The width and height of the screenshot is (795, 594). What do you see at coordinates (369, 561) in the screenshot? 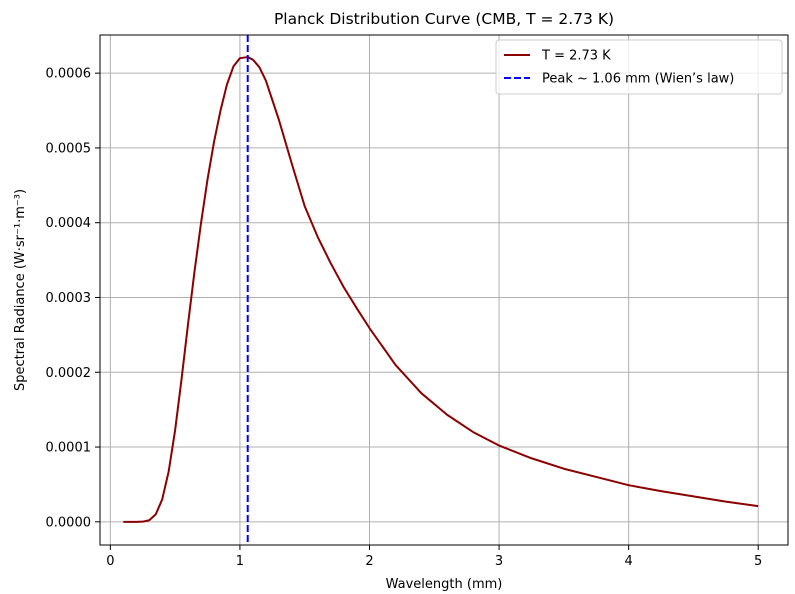
I see `x-tick-label: 2` at bounding box center [369, 561].